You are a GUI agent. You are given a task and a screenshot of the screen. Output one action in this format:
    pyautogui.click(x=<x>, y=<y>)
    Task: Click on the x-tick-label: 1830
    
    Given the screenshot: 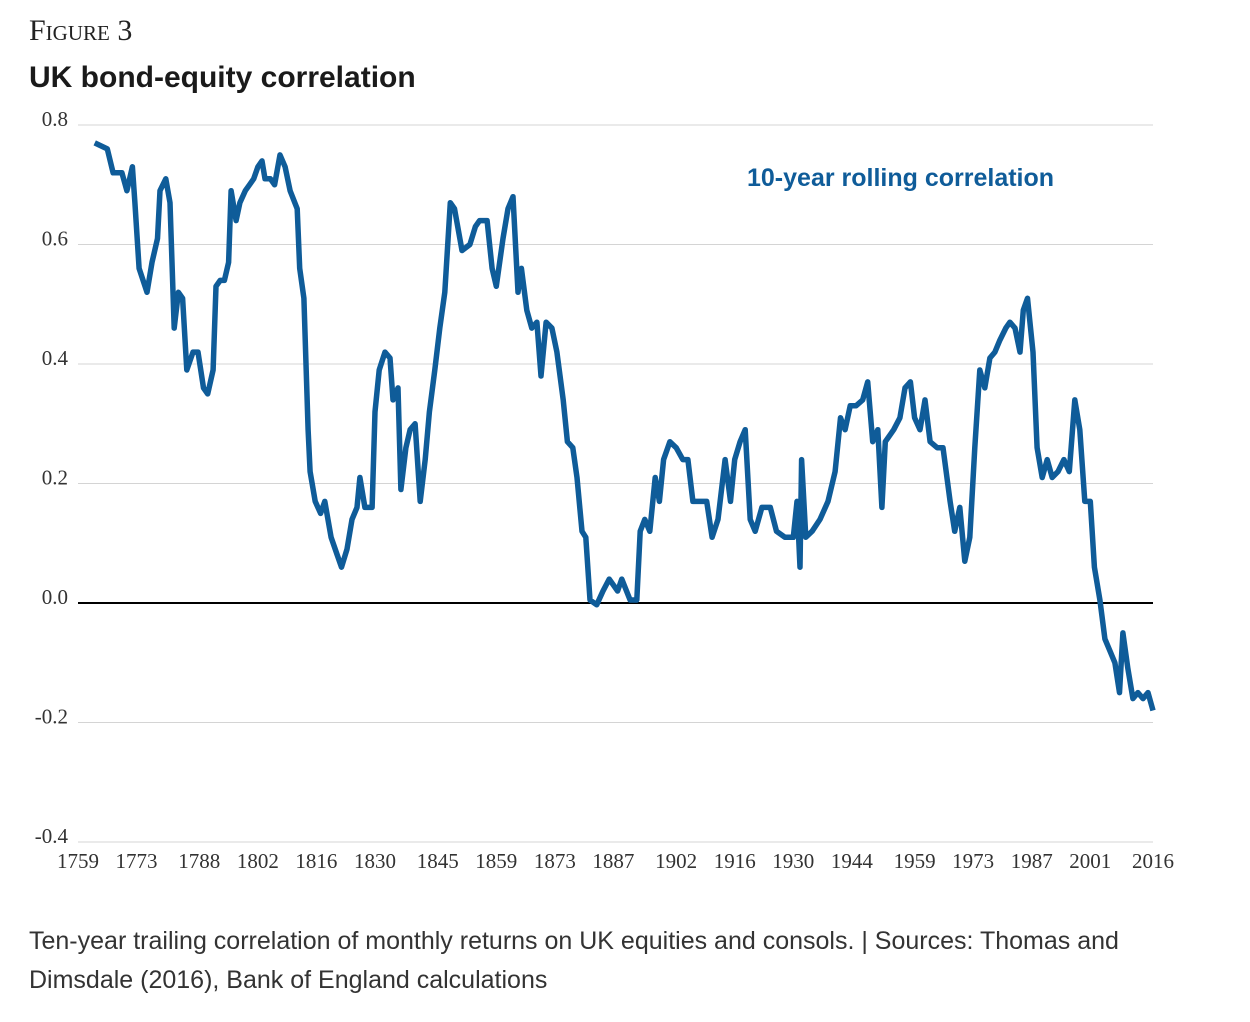 What is the action you would take?
    pyautogui.click(x=375, y=861)
    